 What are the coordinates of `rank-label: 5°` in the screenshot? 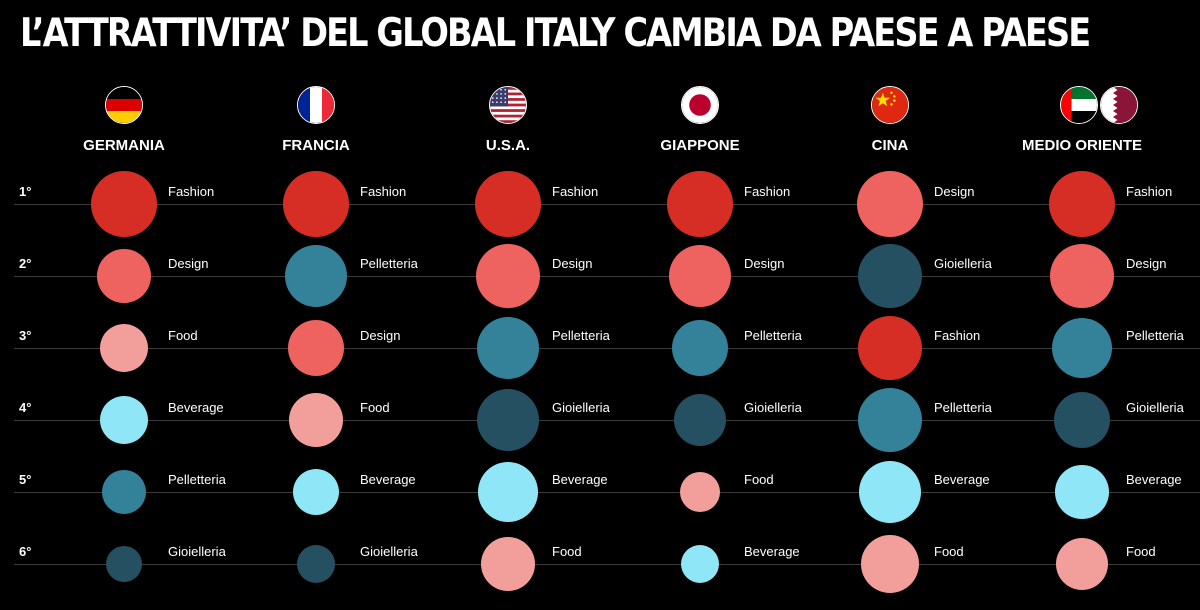 It's located at (25, 479).